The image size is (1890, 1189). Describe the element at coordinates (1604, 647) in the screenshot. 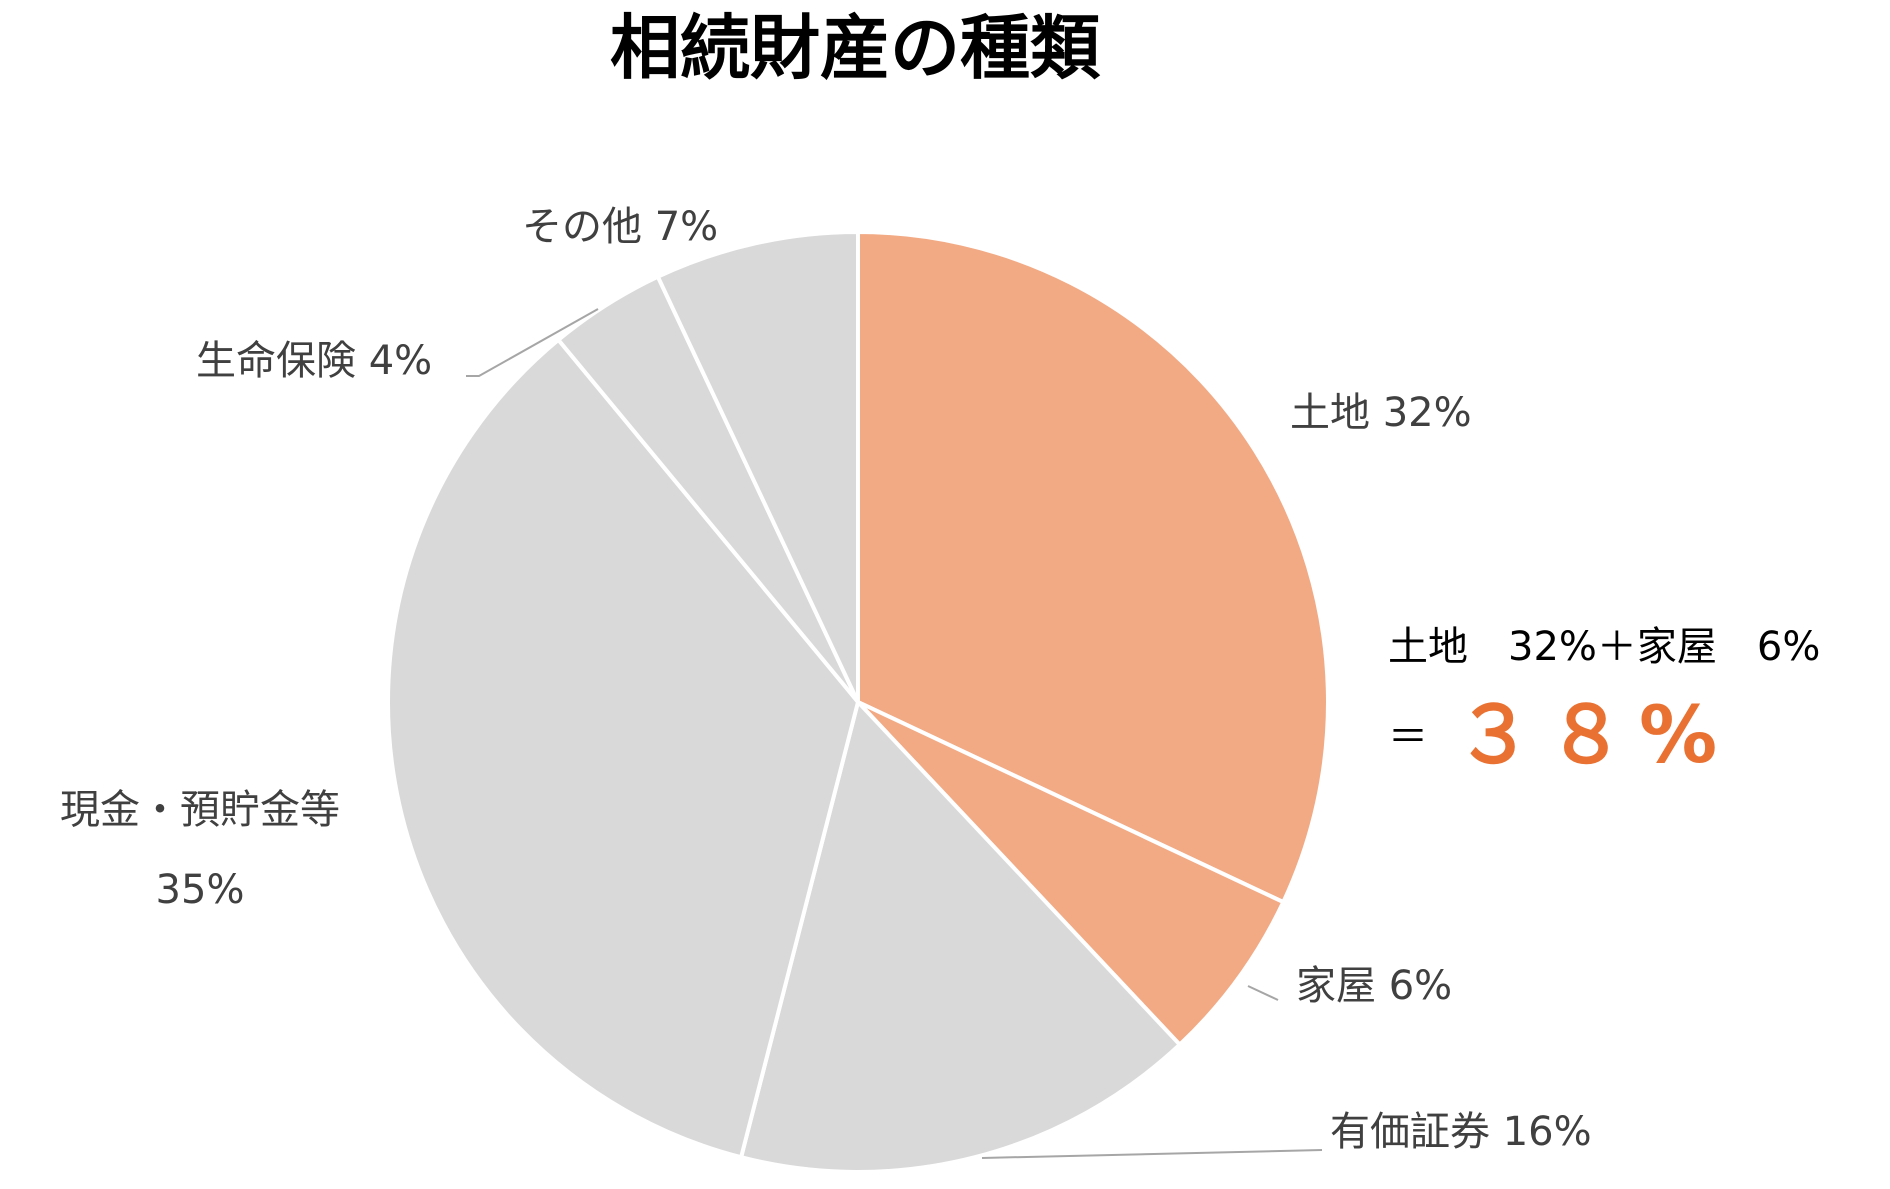

I see `sum-annotation-formula: 土地 32%＋家屋 6%` at that location.